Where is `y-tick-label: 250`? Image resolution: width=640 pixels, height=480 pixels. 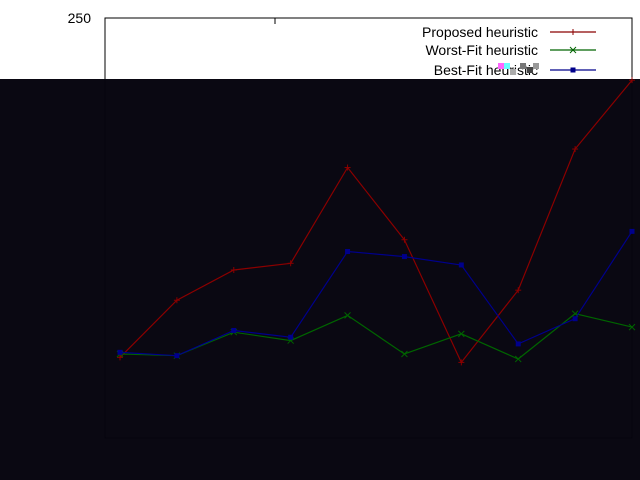
y-tick-label: 250 is located at coordinates (80, 18).